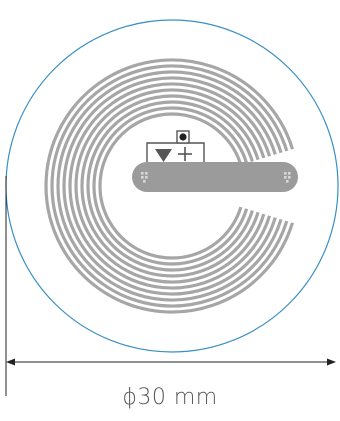 The image size is (340, 421). I want to click on right-arrow-head, so click(331, 362).